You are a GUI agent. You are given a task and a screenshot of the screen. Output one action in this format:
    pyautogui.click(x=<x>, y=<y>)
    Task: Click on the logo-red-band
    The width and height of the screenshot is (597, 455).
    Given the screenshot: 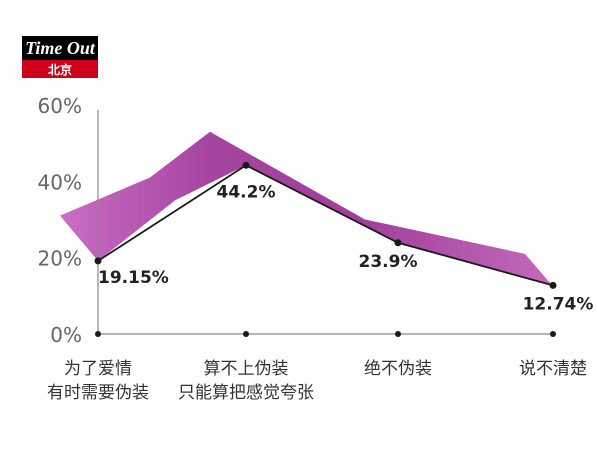 What is the action you would take?
    pyautogui.click(x=60, y=69)
    